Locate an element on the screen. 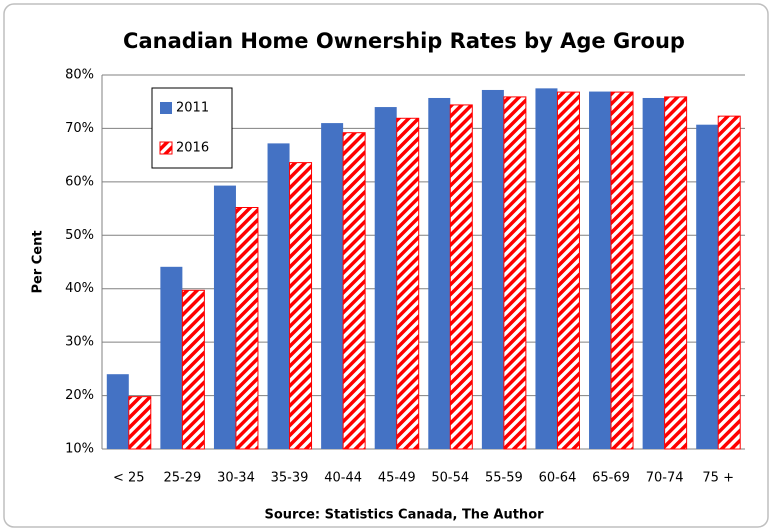  x-tick-label: 45-49 is located at coordinates (397, 478).